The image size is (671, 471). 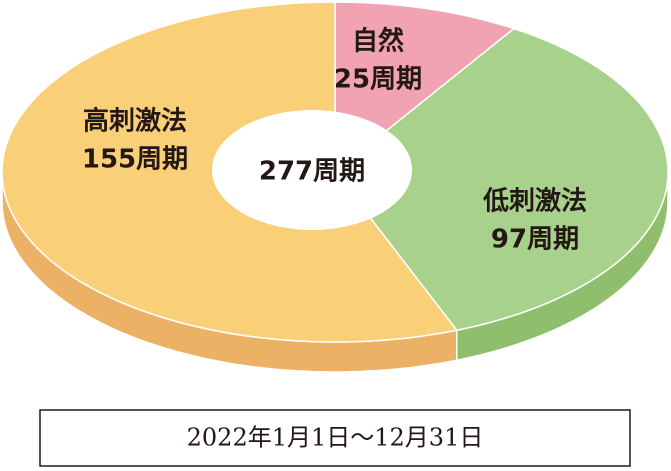 I want to click on donut-hole, so click(x=312, y=170).